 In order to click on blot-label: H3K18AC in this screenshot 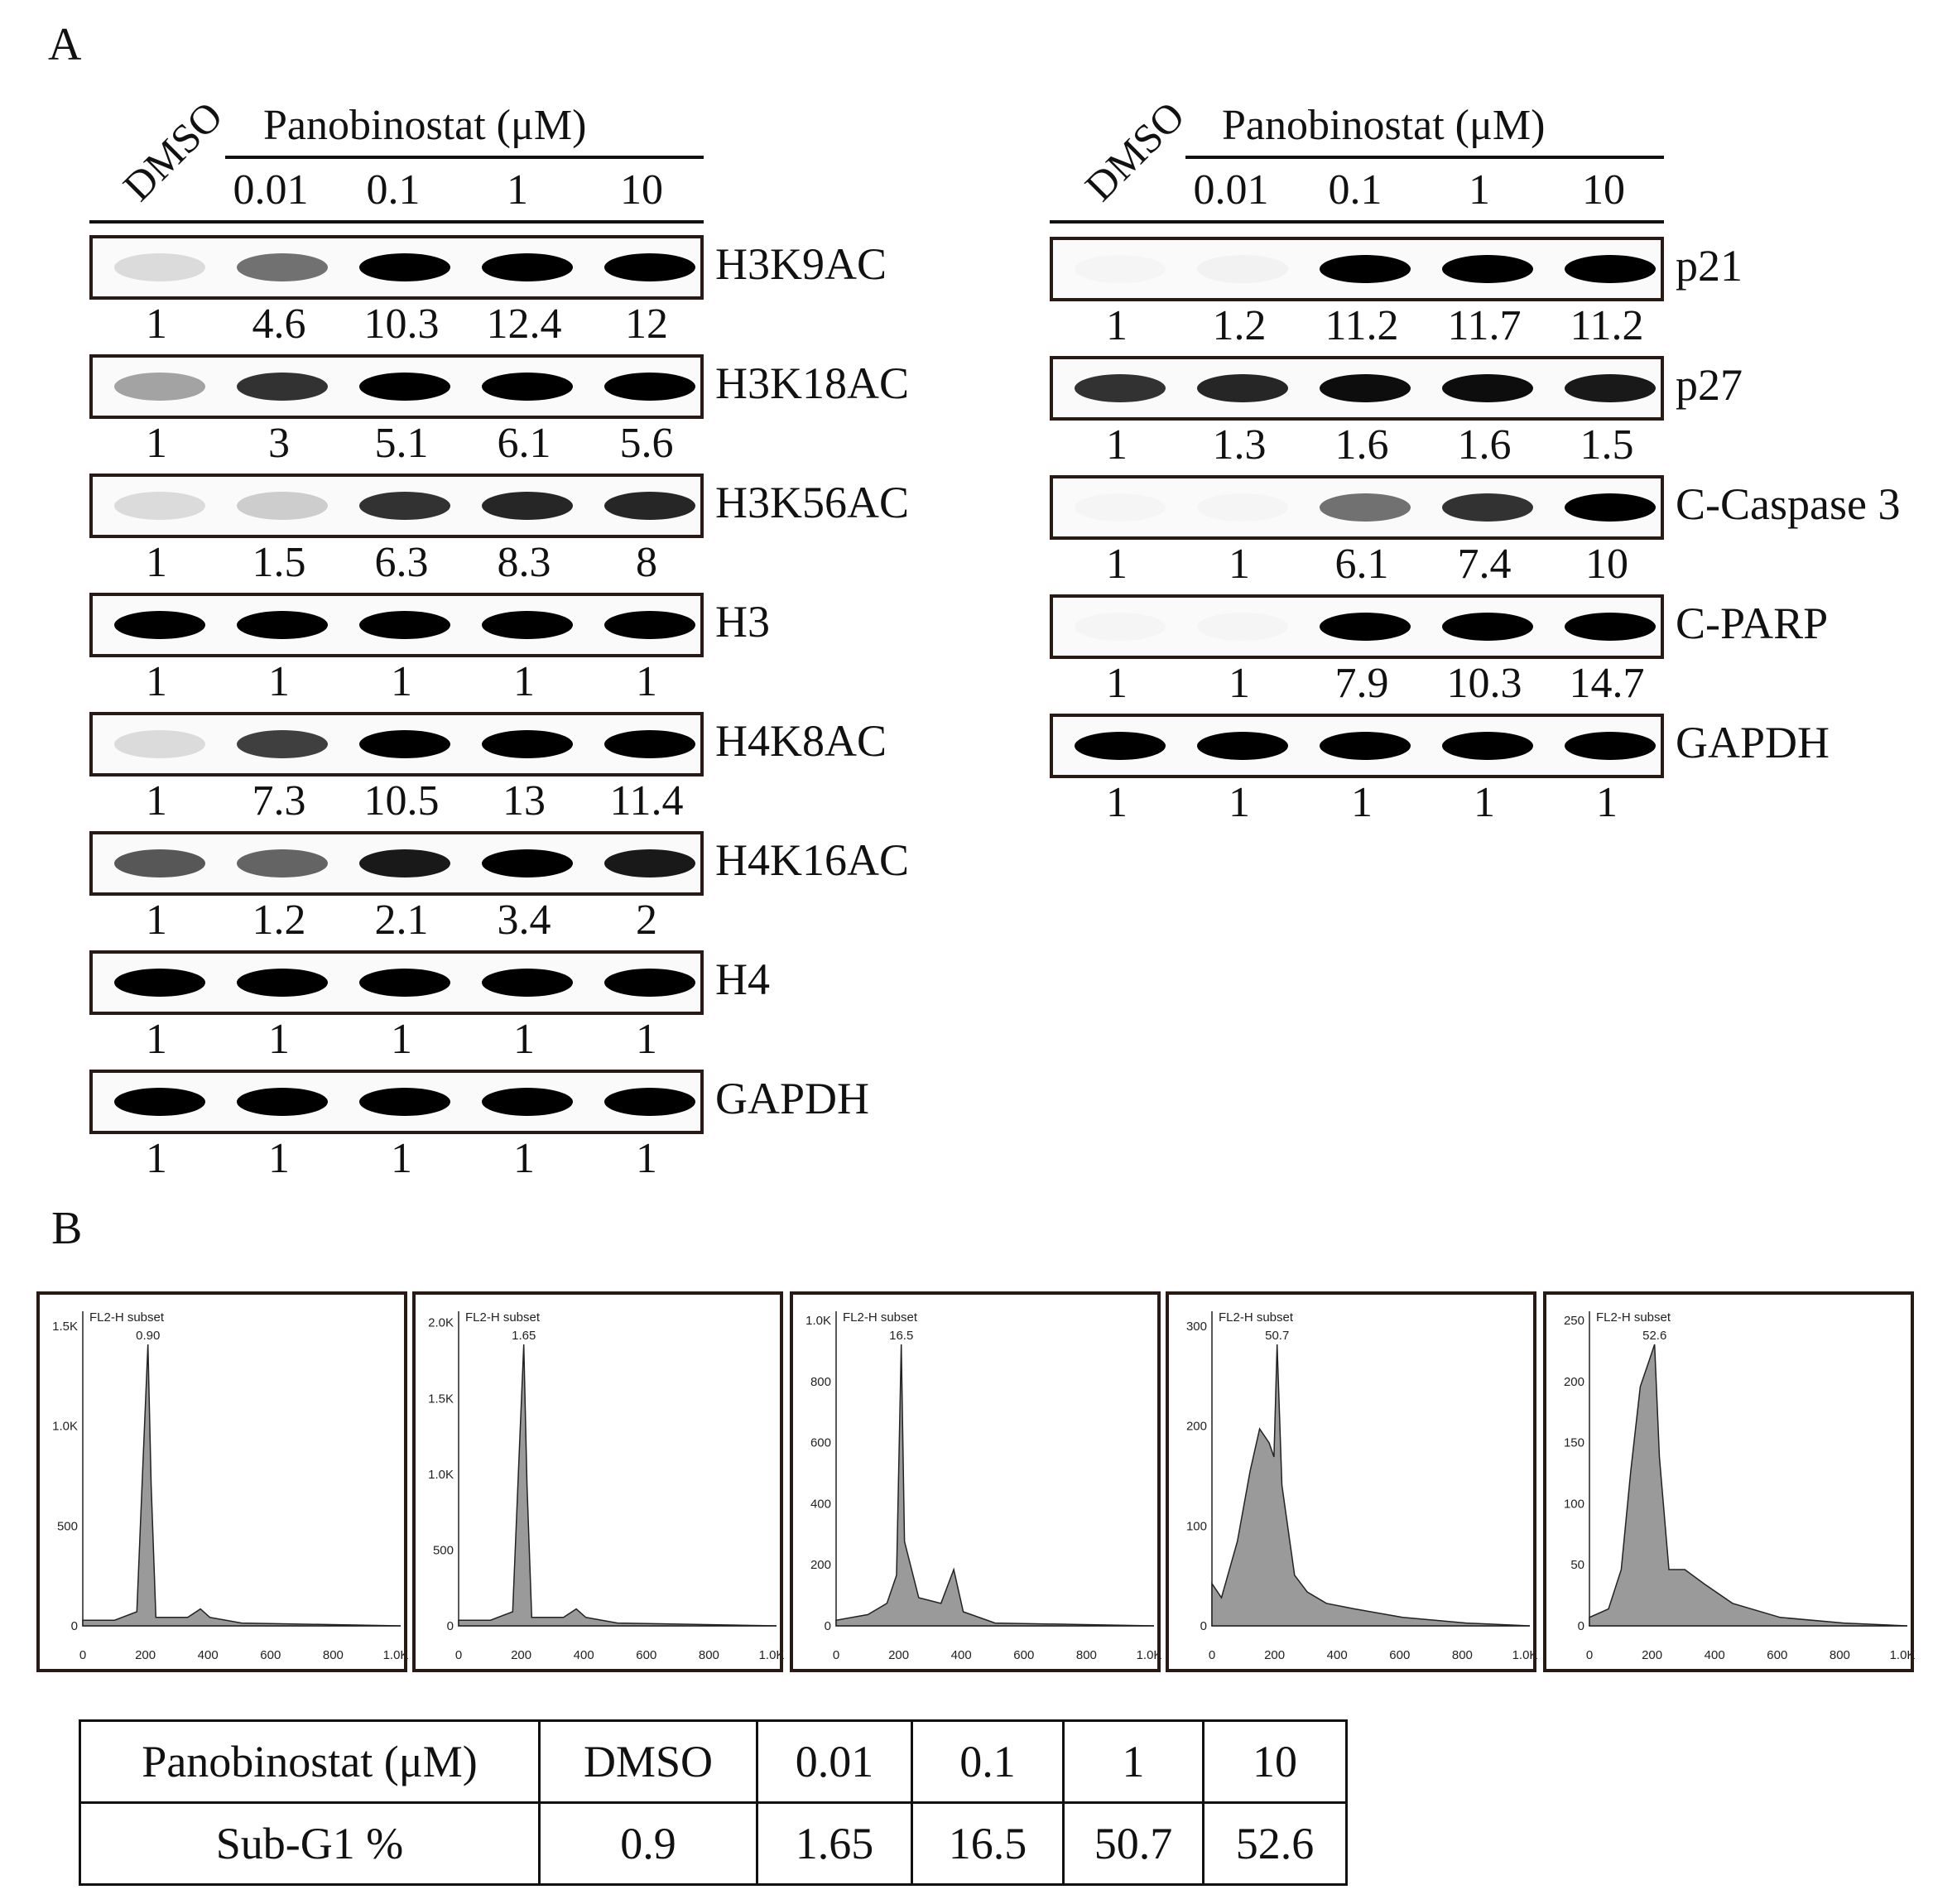, I will do `click(812, 383)`.